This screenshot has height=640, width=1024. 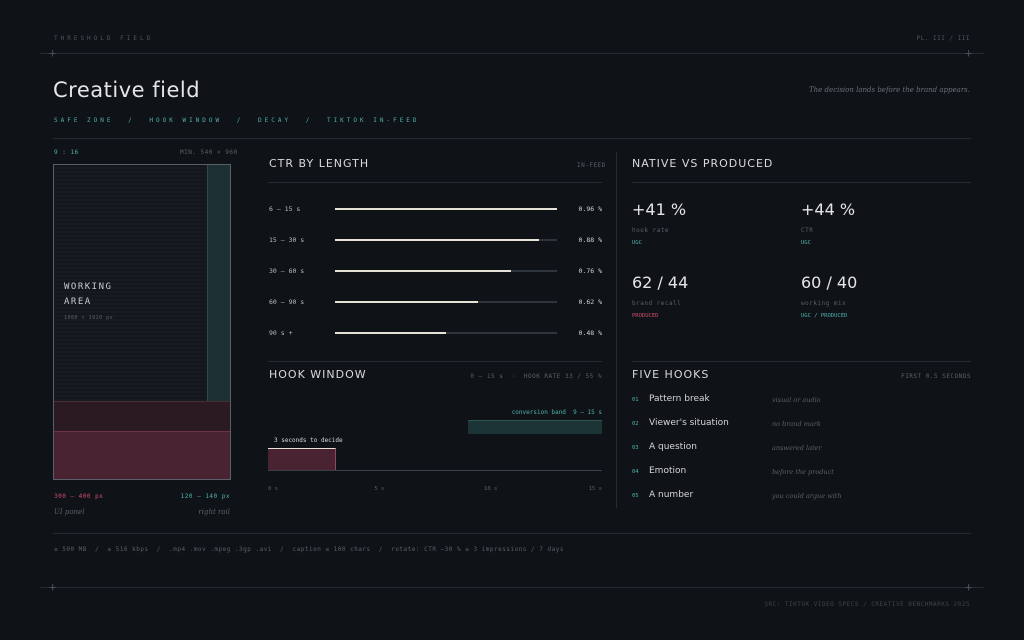 What do you see at coordinates (703, 163) in the screenshot?
I see `native-section-title: NATIVE VS PRODUCED` at bounding box center [703, 163].